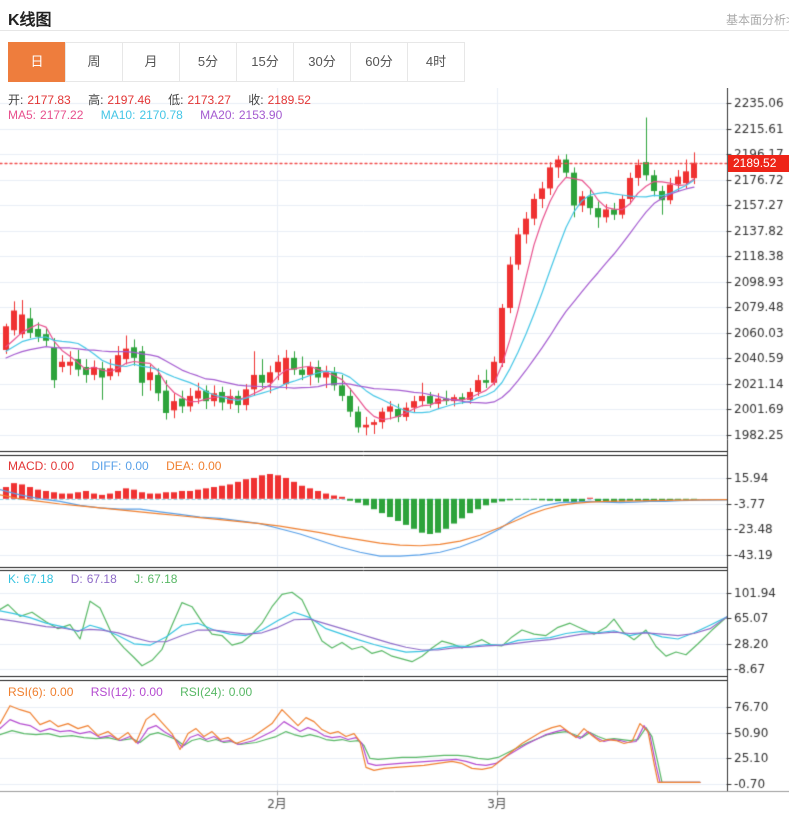  I want to click on tab-月: 月, so click(151, 62).